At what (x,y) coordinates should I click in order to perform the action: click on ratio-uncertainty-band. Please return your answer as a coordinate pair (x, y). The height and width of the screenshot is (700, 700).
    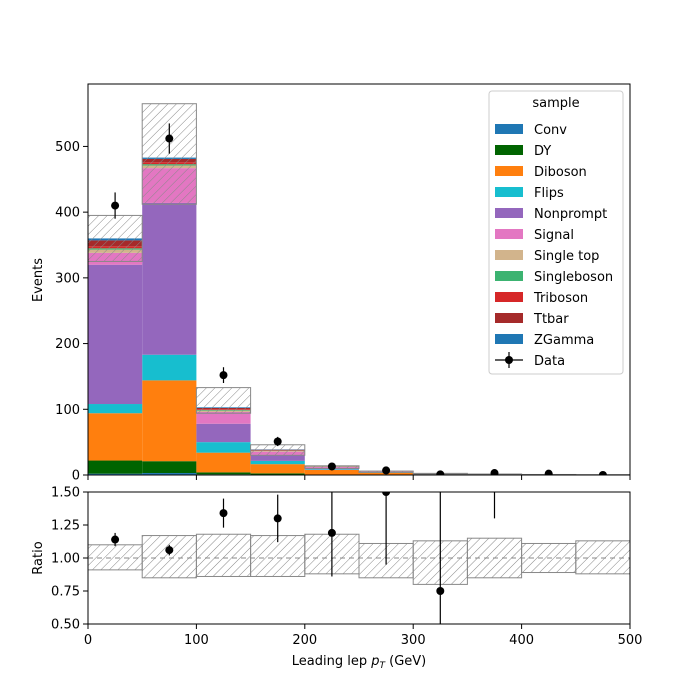
    Looking at the image, I should click on (359, 559).